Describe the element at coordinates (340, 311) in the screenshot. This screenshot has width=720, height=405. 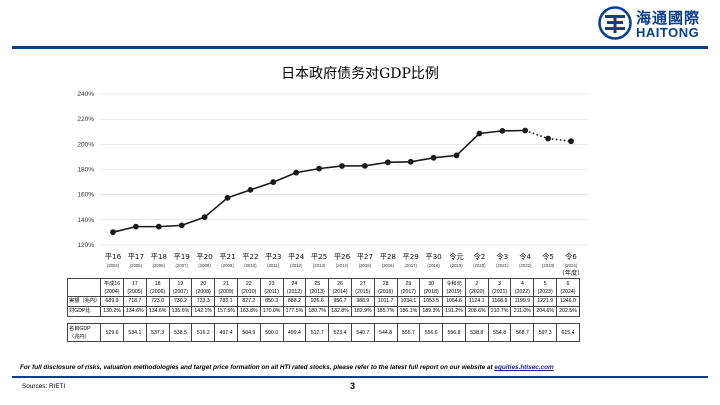
I see `table-cell: 182.8%` at that location.